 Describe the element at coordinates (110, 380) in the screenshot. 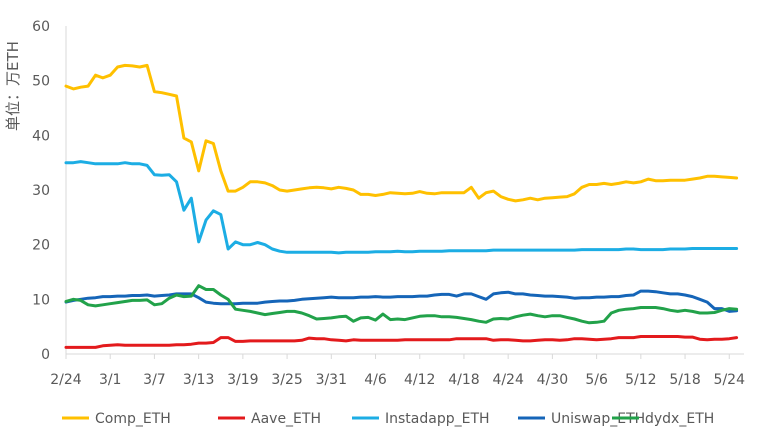

I see `x-tick-label: 3/1` at that location.